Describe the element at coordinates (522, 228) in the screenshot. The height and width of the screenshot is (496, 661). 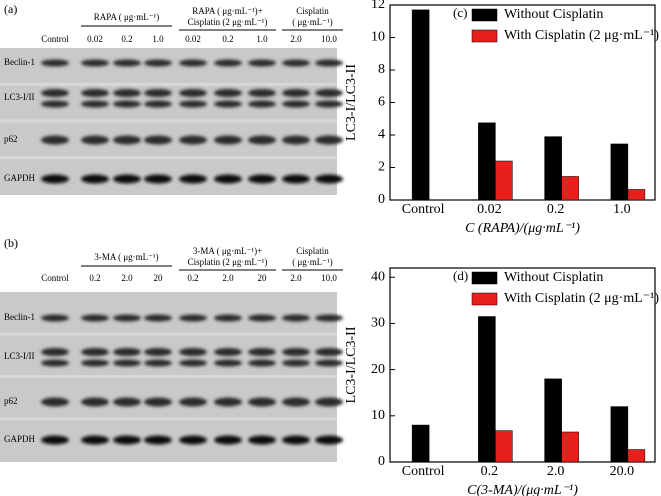
I see `x-axis-label: C (RAPA)/(μg·mL⁻¹)` at that location.